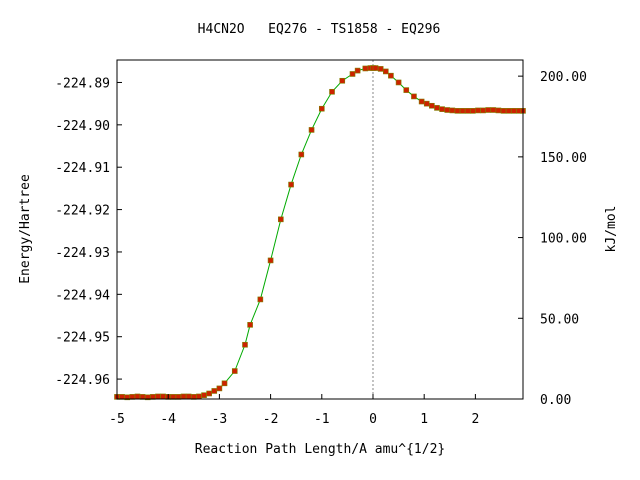 The height and width of the screenshot is (480, 640). What do you see at coordinates (82, 168) in the screenshot?
I see `y-tick-label: -224.91` at bounding box center [82, 168].